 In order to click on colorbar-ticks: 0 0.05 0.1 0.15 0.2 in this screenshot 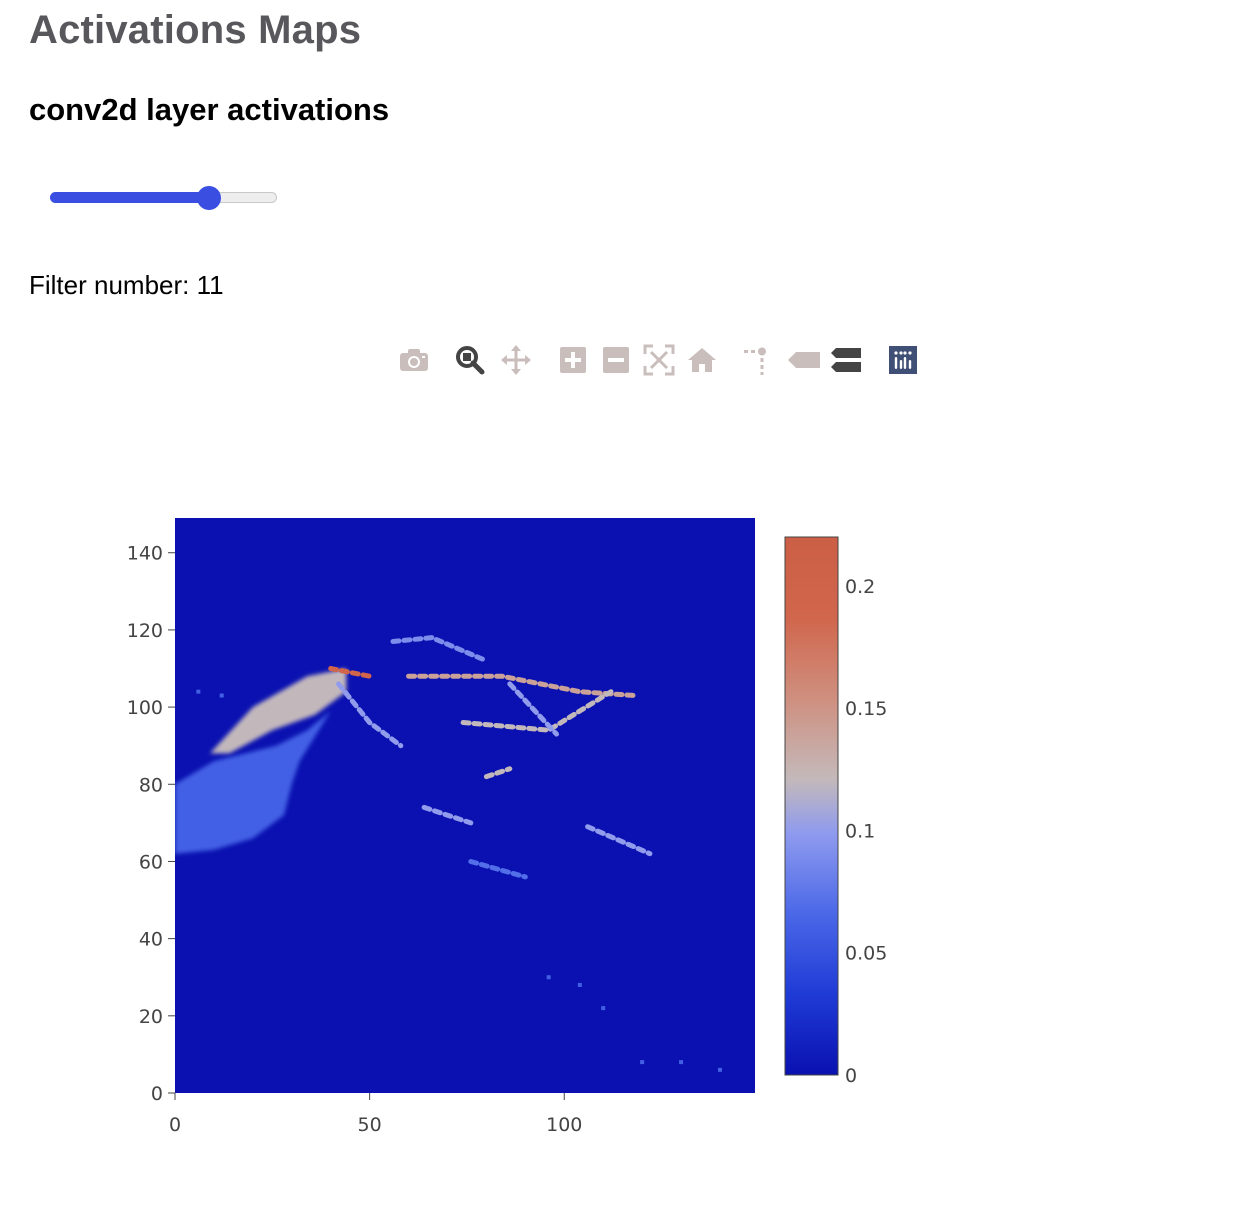, I will do `click(866, 831)`.